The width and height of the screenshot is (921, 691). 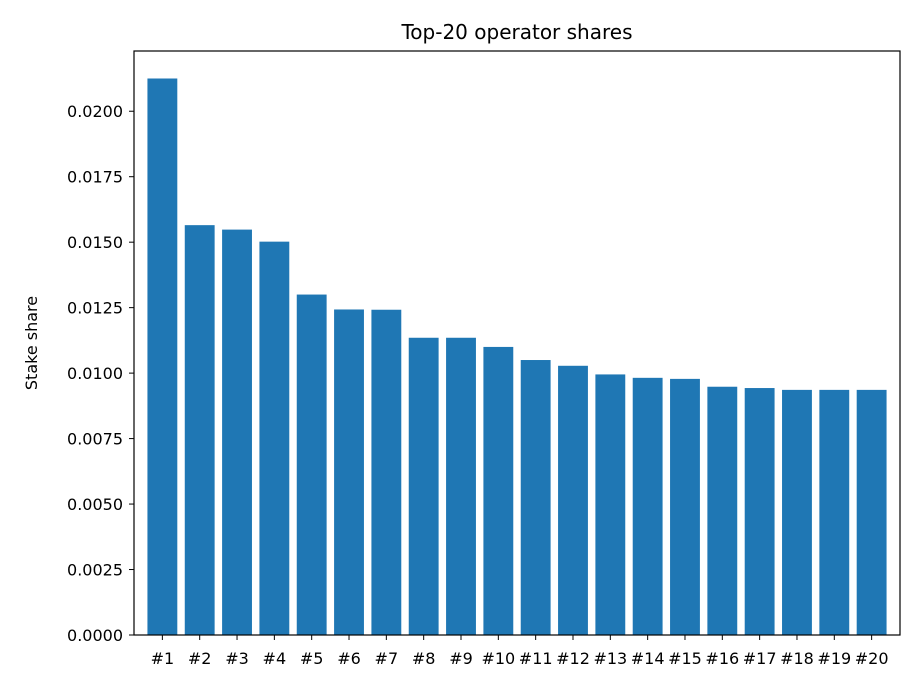 I want to click on x-tick-label: #12, so click(x=573, y=658).